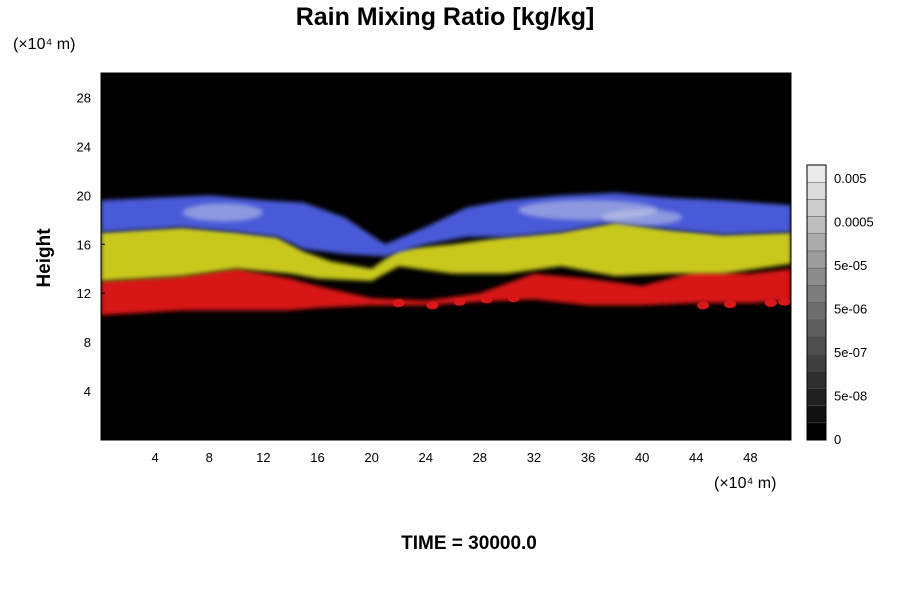  What do you see at coordinates (44, 44) in the screenshot?
I see `y-axis-unit: (×10⁴ m)` at bounding box center [44, 44].